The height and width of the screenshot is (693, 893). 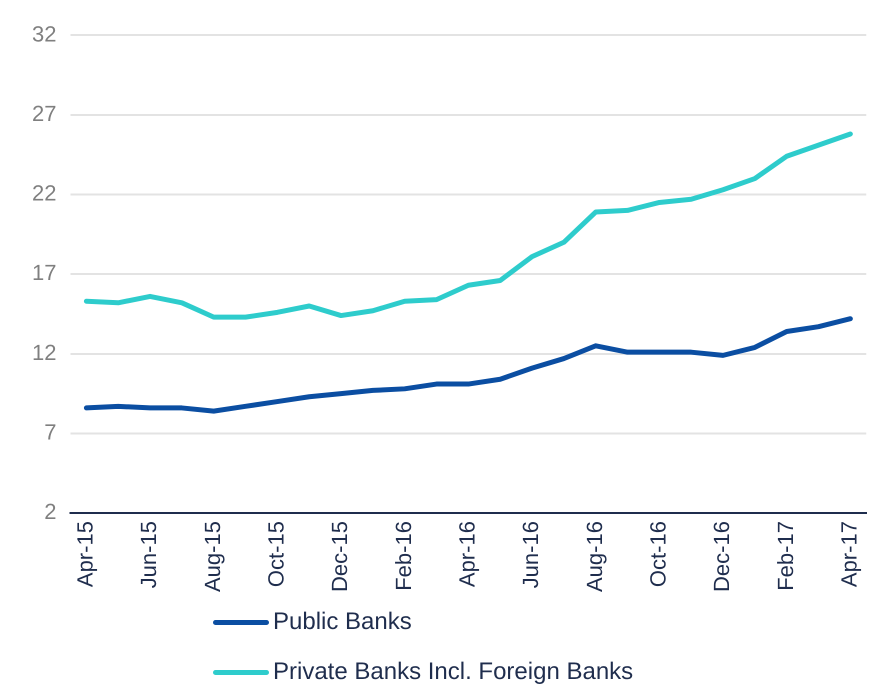 I want to click on x-tick-label: Feb-17, so click(x=785, y=556).